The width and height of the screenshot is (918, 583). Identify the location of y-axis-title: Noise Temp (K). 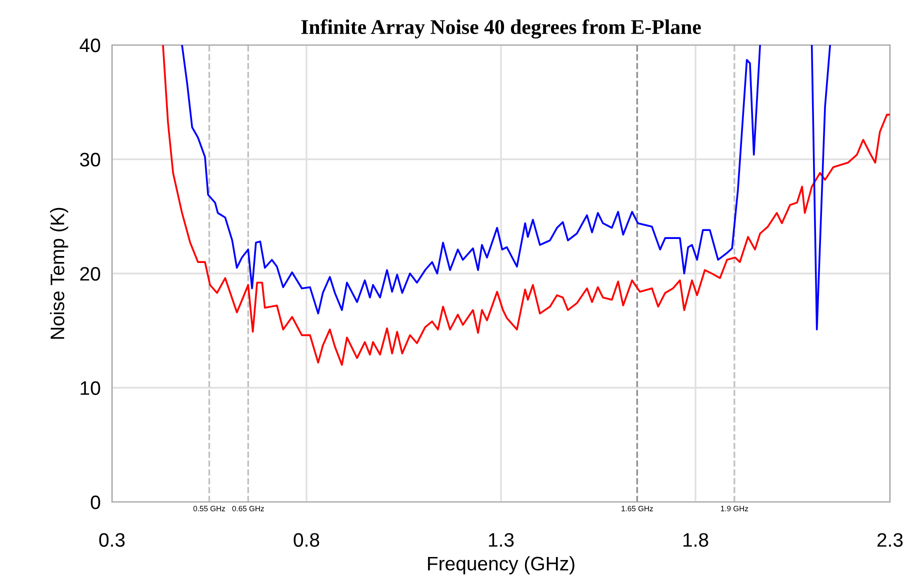
(59, 273).